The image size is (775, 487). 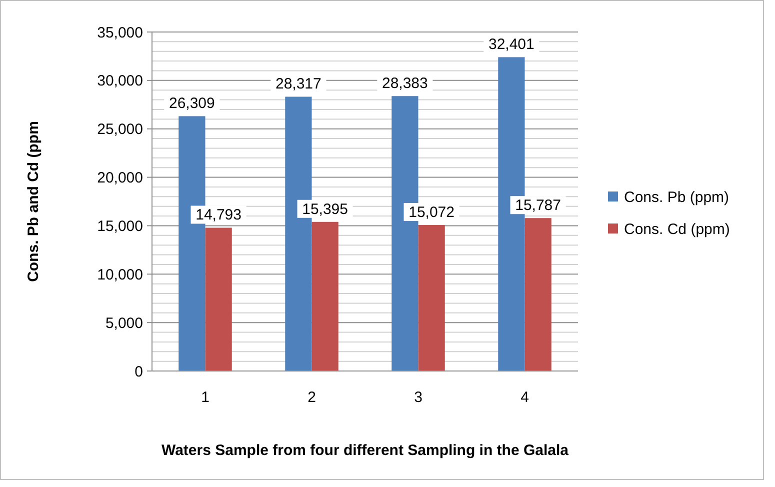 I want to click on data-label: 14,793, so click(x=219, y=215).